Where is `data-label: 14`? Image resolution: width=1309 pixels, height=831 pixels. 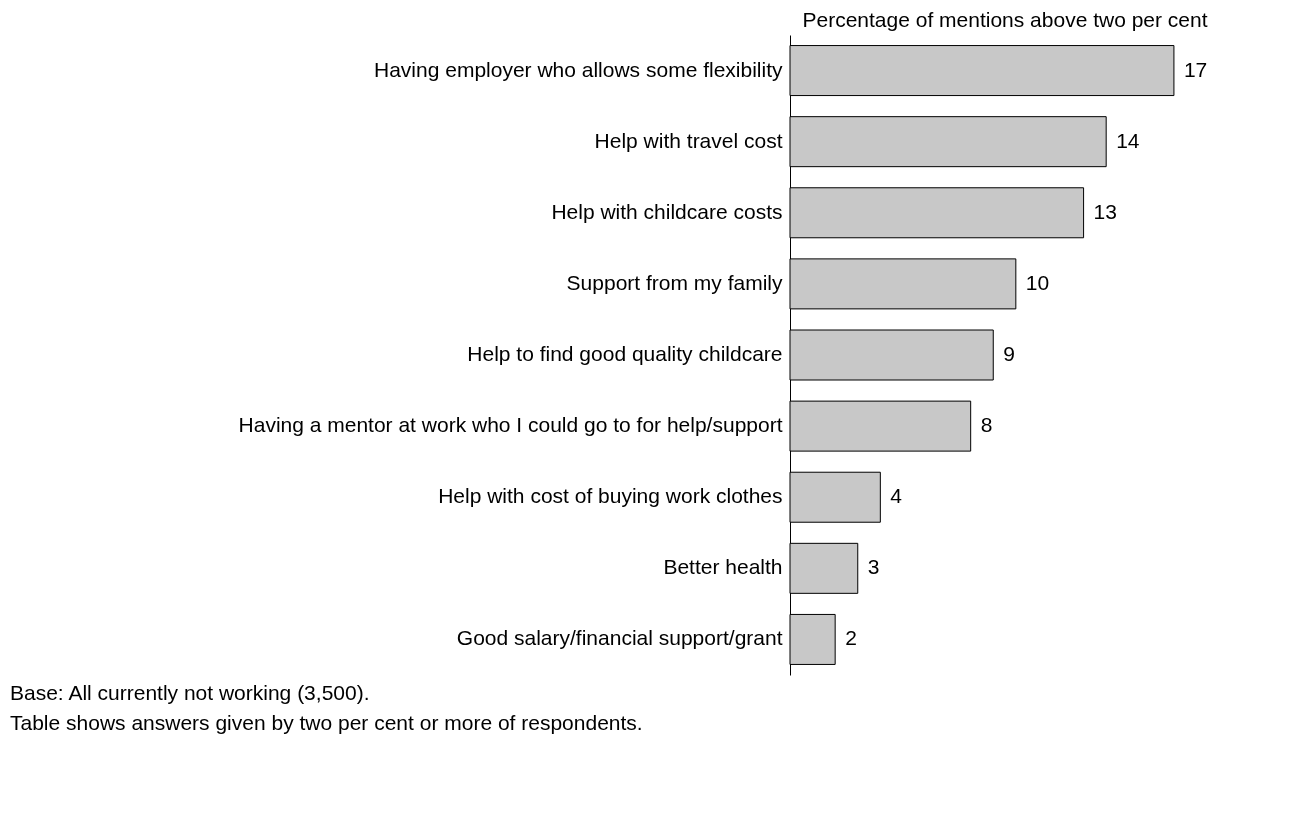 data-label: 14 is located at coordinates (1128, 140).